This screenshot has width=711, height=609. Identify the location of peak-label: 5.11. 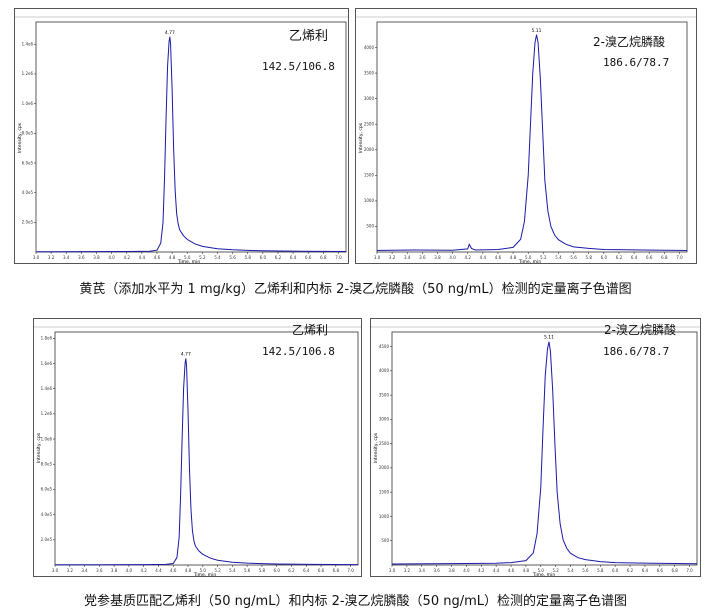
(549, 338).